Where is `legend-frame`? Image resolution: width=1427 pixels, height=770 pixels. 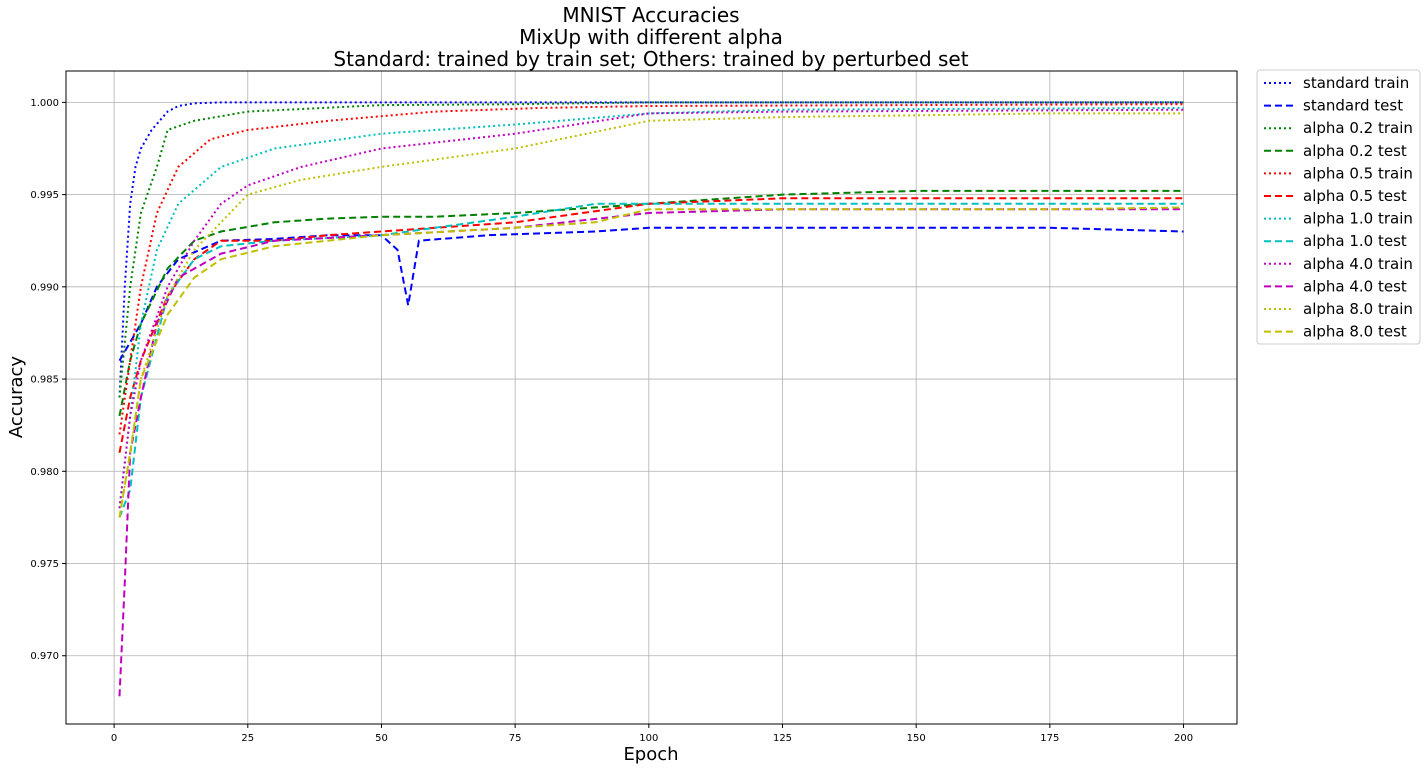 legend-frame is located at coordinates (1338, 207).